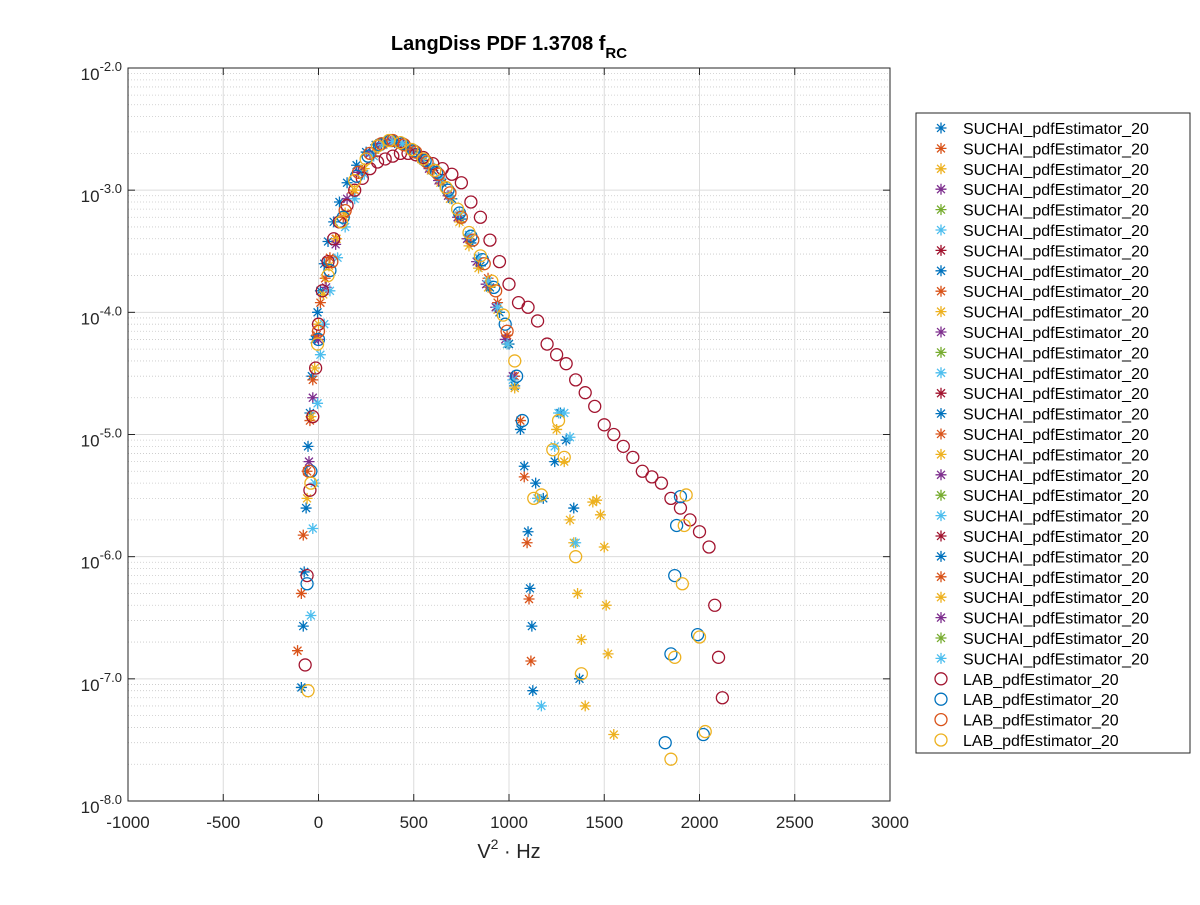 This screenshot has width=1200, height=905. I want to click on x-tick-label: 2500, so click(795, 822).